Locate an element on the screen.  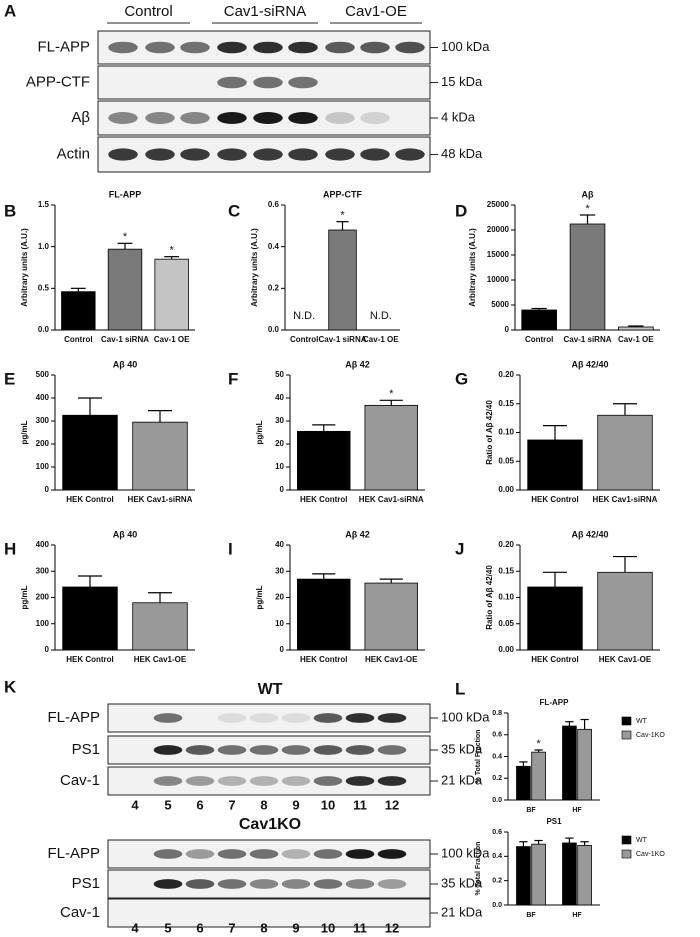
y-tick-label: 10000 is located at coordinates (498, 279).